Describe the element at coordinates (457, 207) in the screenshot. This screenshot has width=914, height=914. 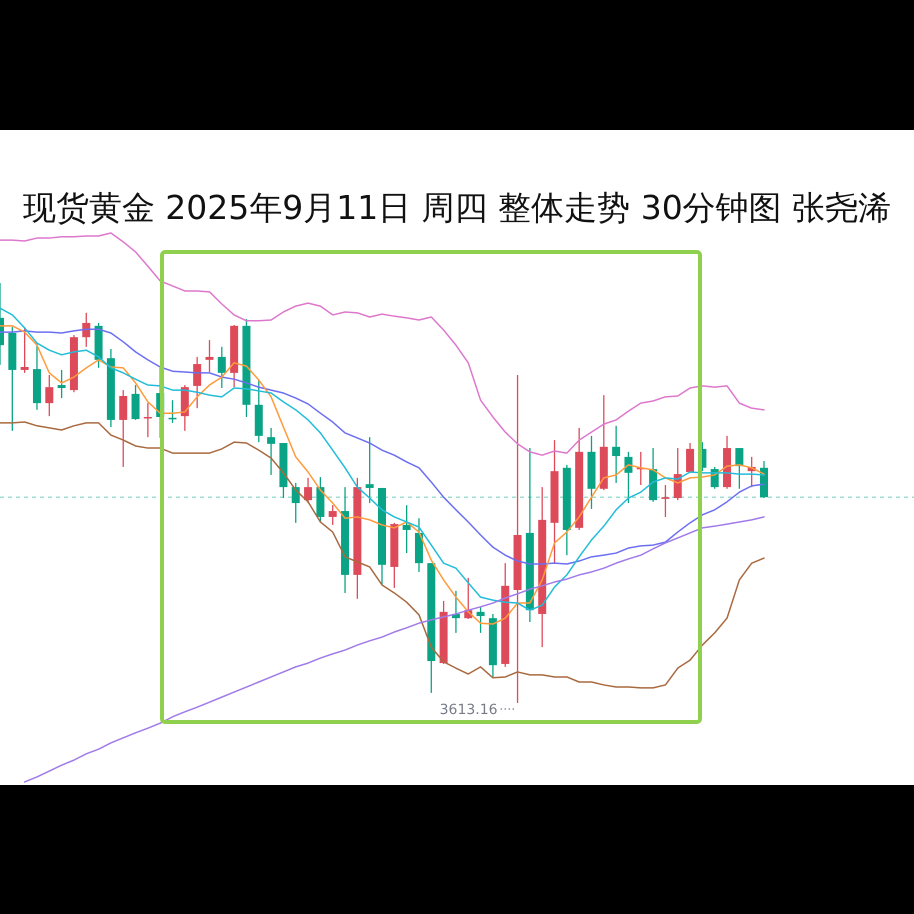
I see `chart-title: 现货黄金 2025年9月11日 周四 整体走势 30分钟图 张尧浠` at that location.